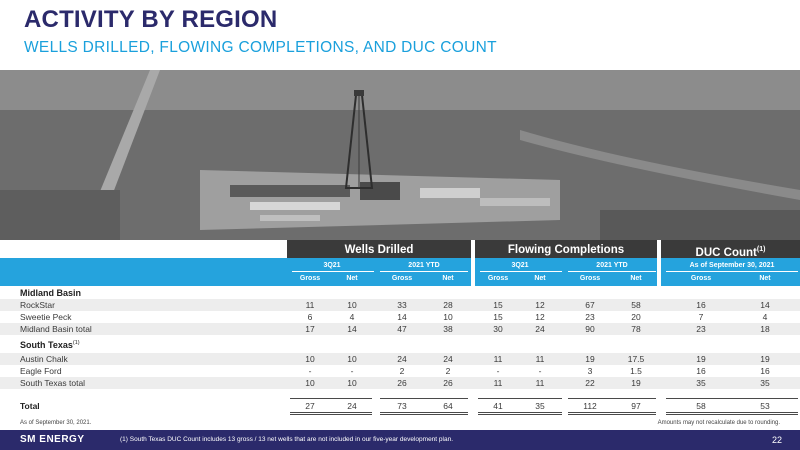  Describe the element at coordinates (46, 317) in the screenshot. I see `row-label: Sweetie Peck` at that location.